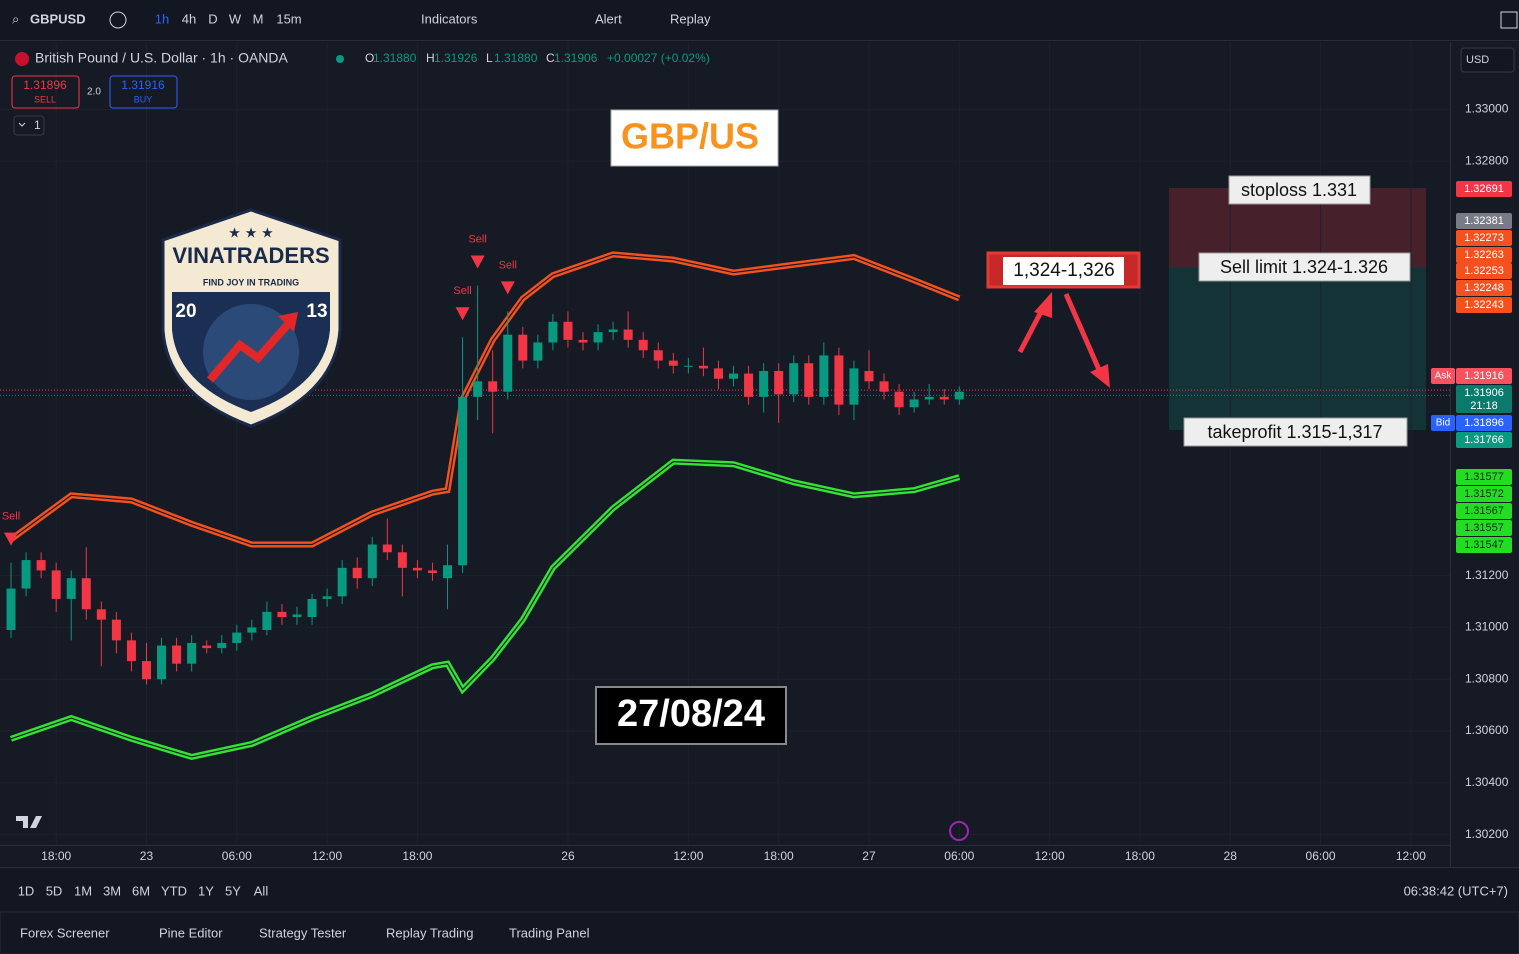  I want to click on panel-tab: Pine Editor, so click(191, 932).